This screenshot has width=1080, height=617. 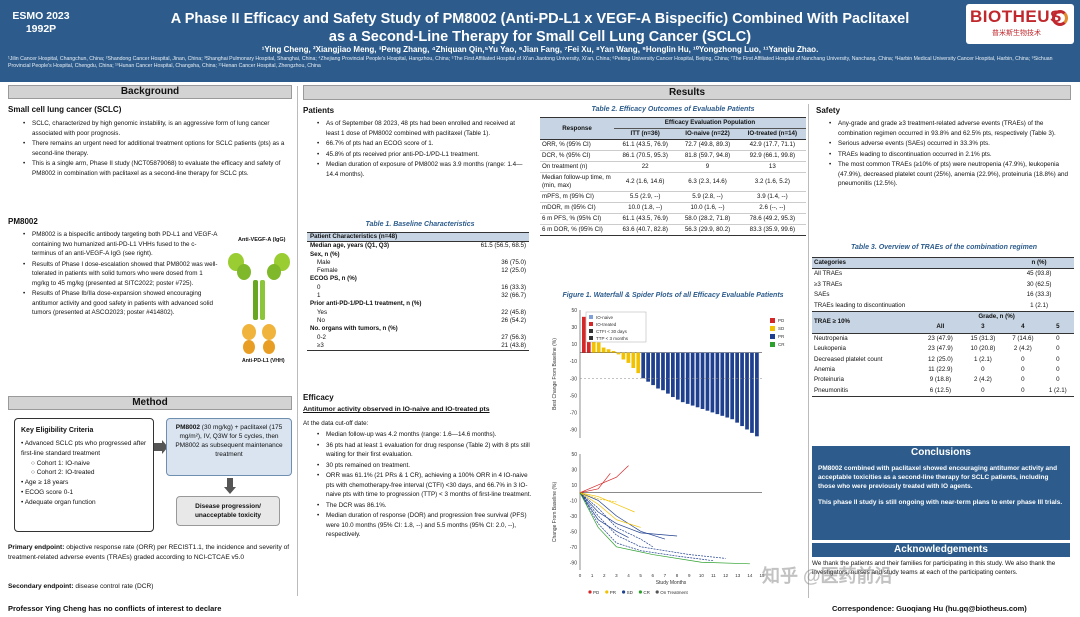 I want to click on legend-label: IO-treated, so click(x=606, y=324).